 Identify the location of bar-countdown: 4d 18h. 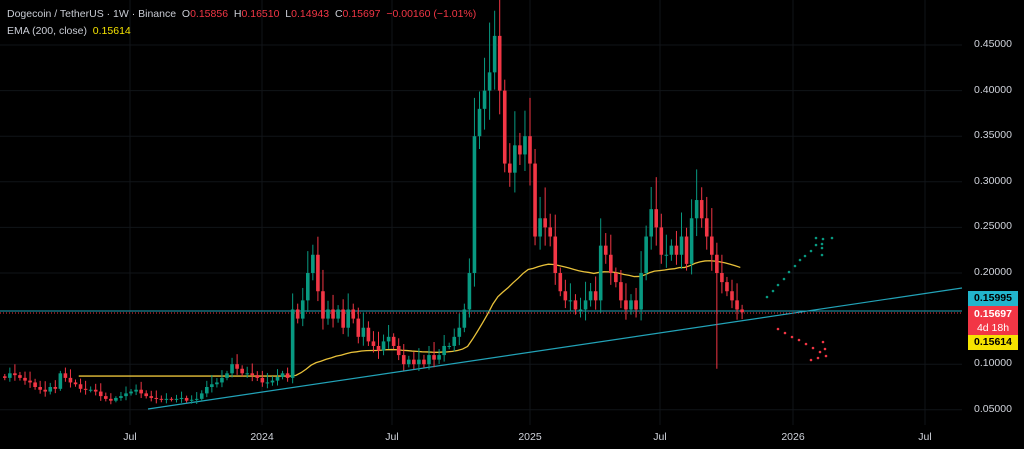
(993, 328).